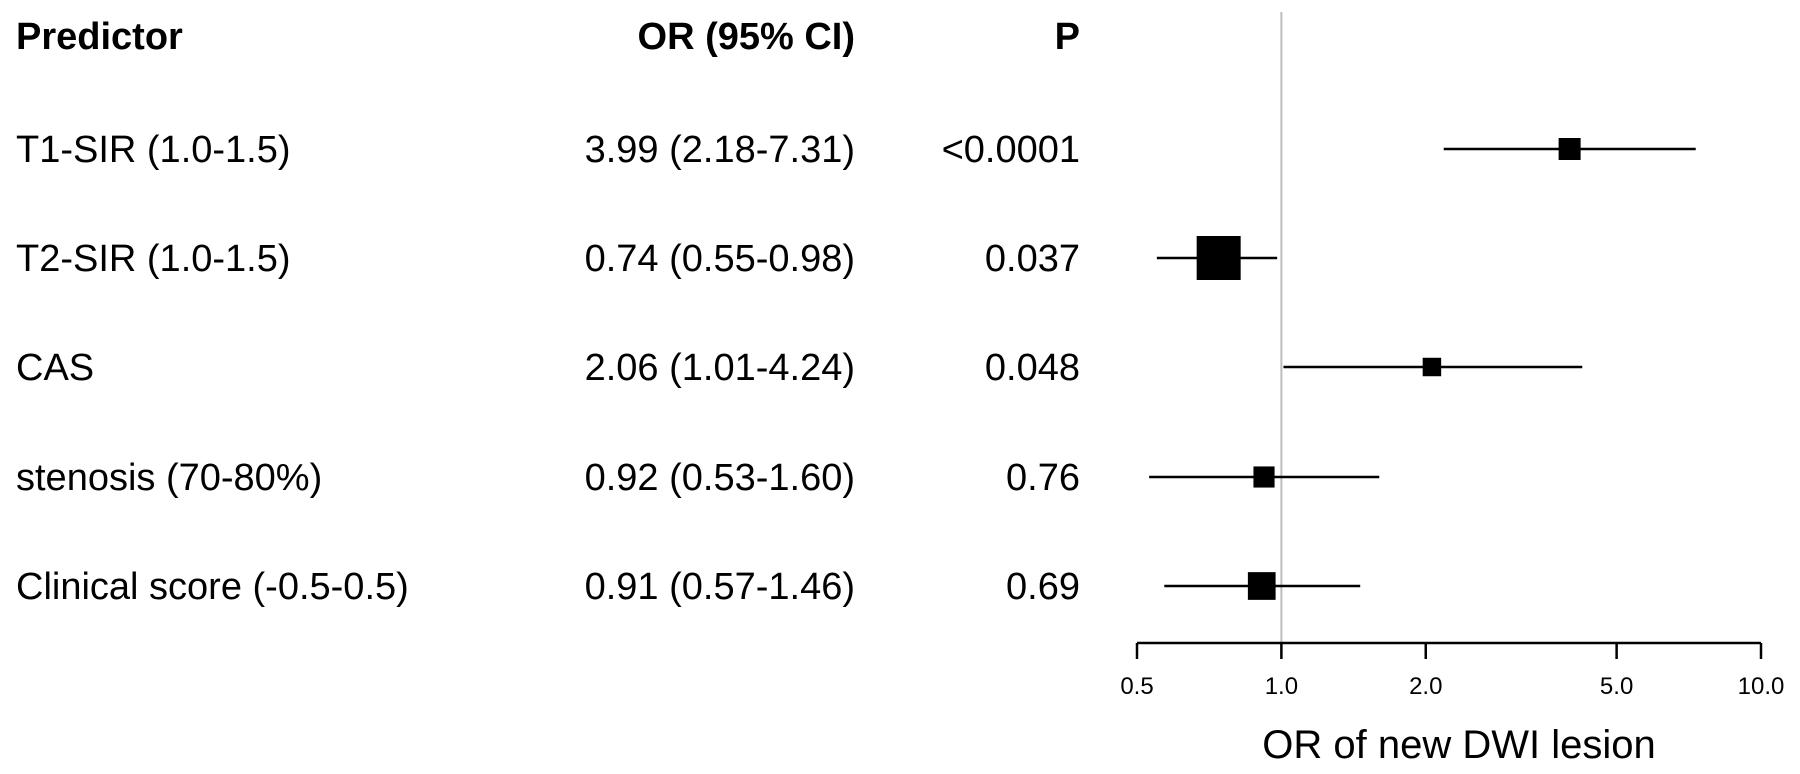  What do you see at coordinates (1067, 37) in the screenshot?
I see `header-p: P` at bounding box center [1067, 37].